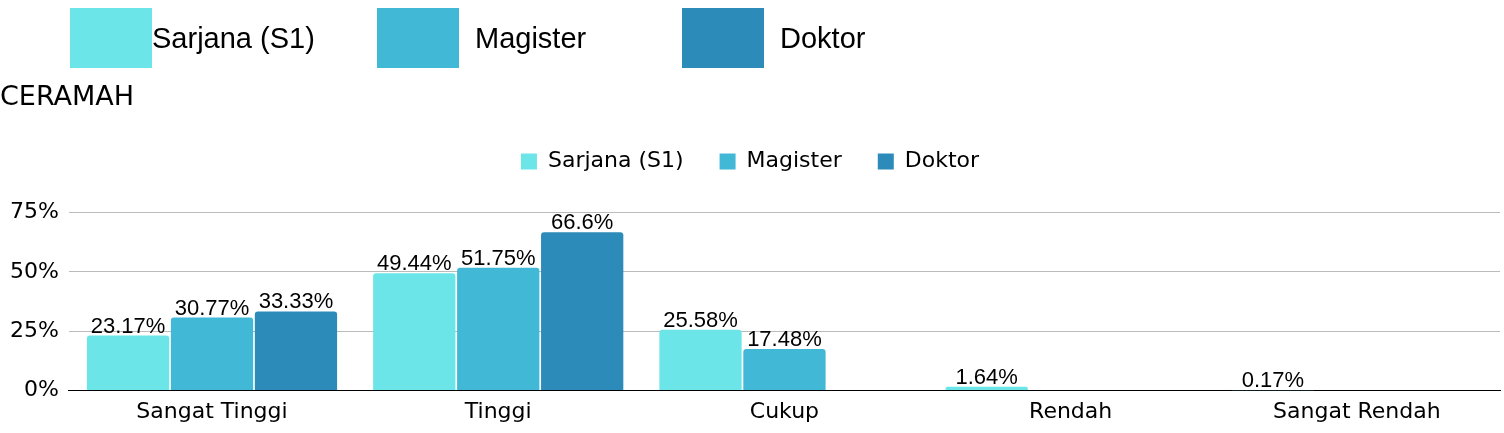  What do you see at coordinates (942, 160) in the screenshot?
I see `text: Doktor` at bounding box center [942, 160].